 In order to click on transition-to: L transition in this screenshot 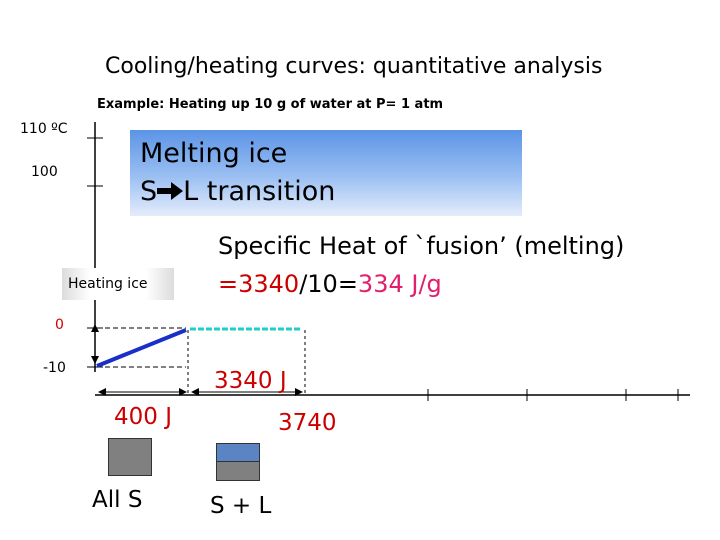, I will do `click(259, 191)`.